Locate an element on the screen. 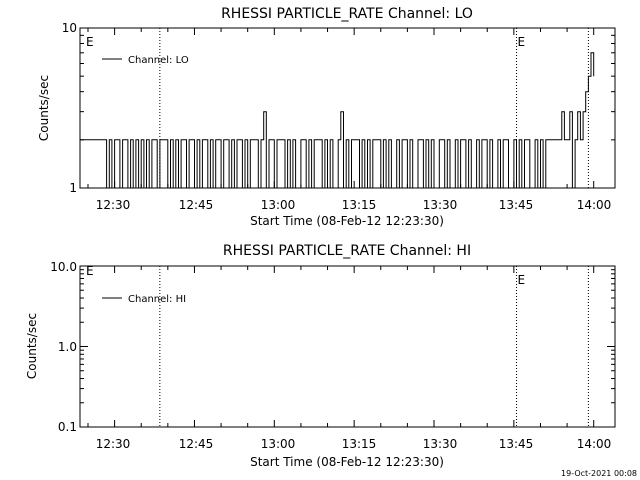  y-tick-label: 10.0 is located at coordinates (63, 267).